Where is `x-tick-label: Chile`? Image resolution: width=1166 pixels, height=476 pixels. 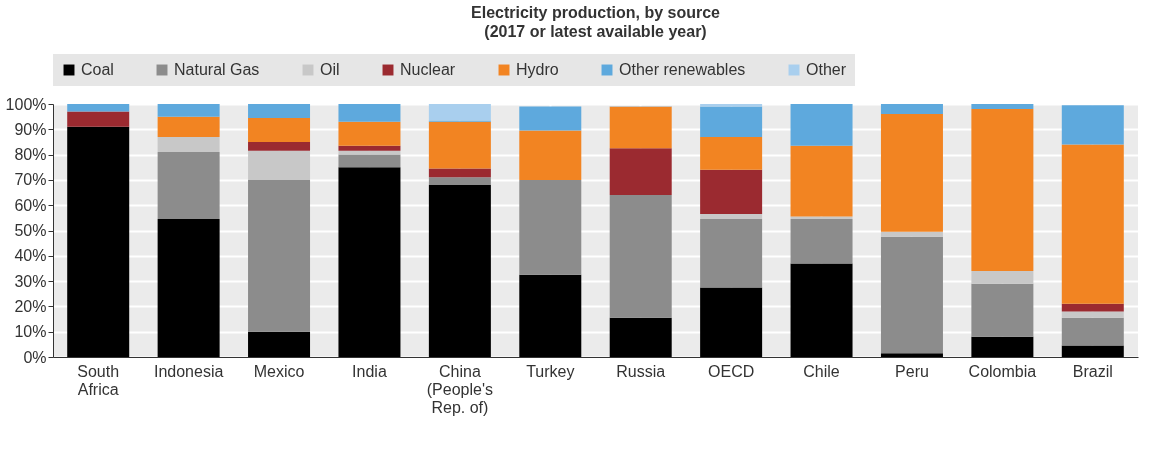
x-tick-label: Chile is located at coordinates (821, 371).